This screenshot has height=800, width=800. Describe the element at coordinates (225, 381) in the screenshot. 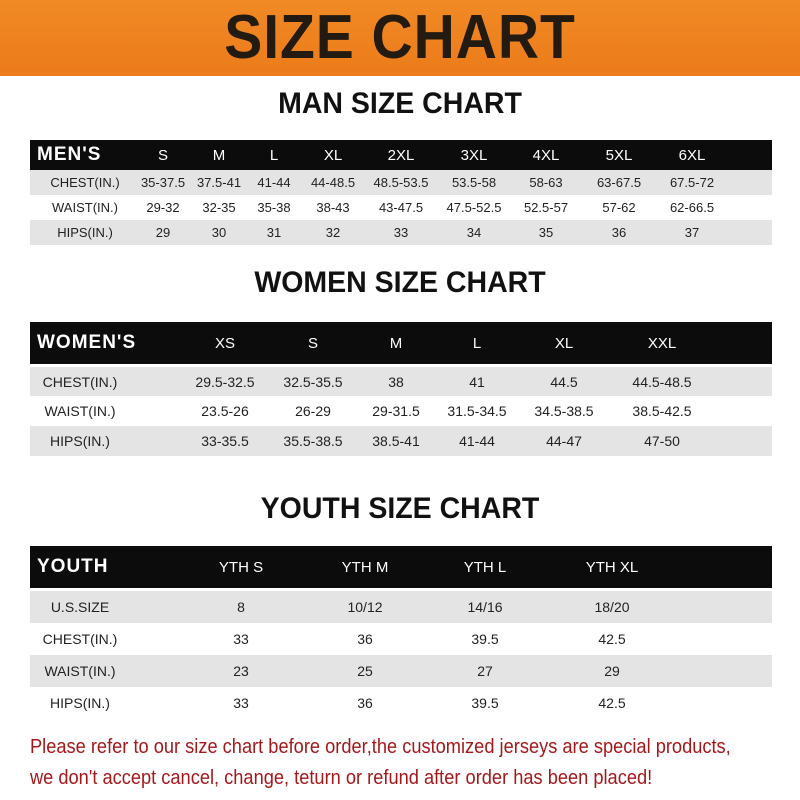

I see `table-cell: 29.5-32.5` at that location.